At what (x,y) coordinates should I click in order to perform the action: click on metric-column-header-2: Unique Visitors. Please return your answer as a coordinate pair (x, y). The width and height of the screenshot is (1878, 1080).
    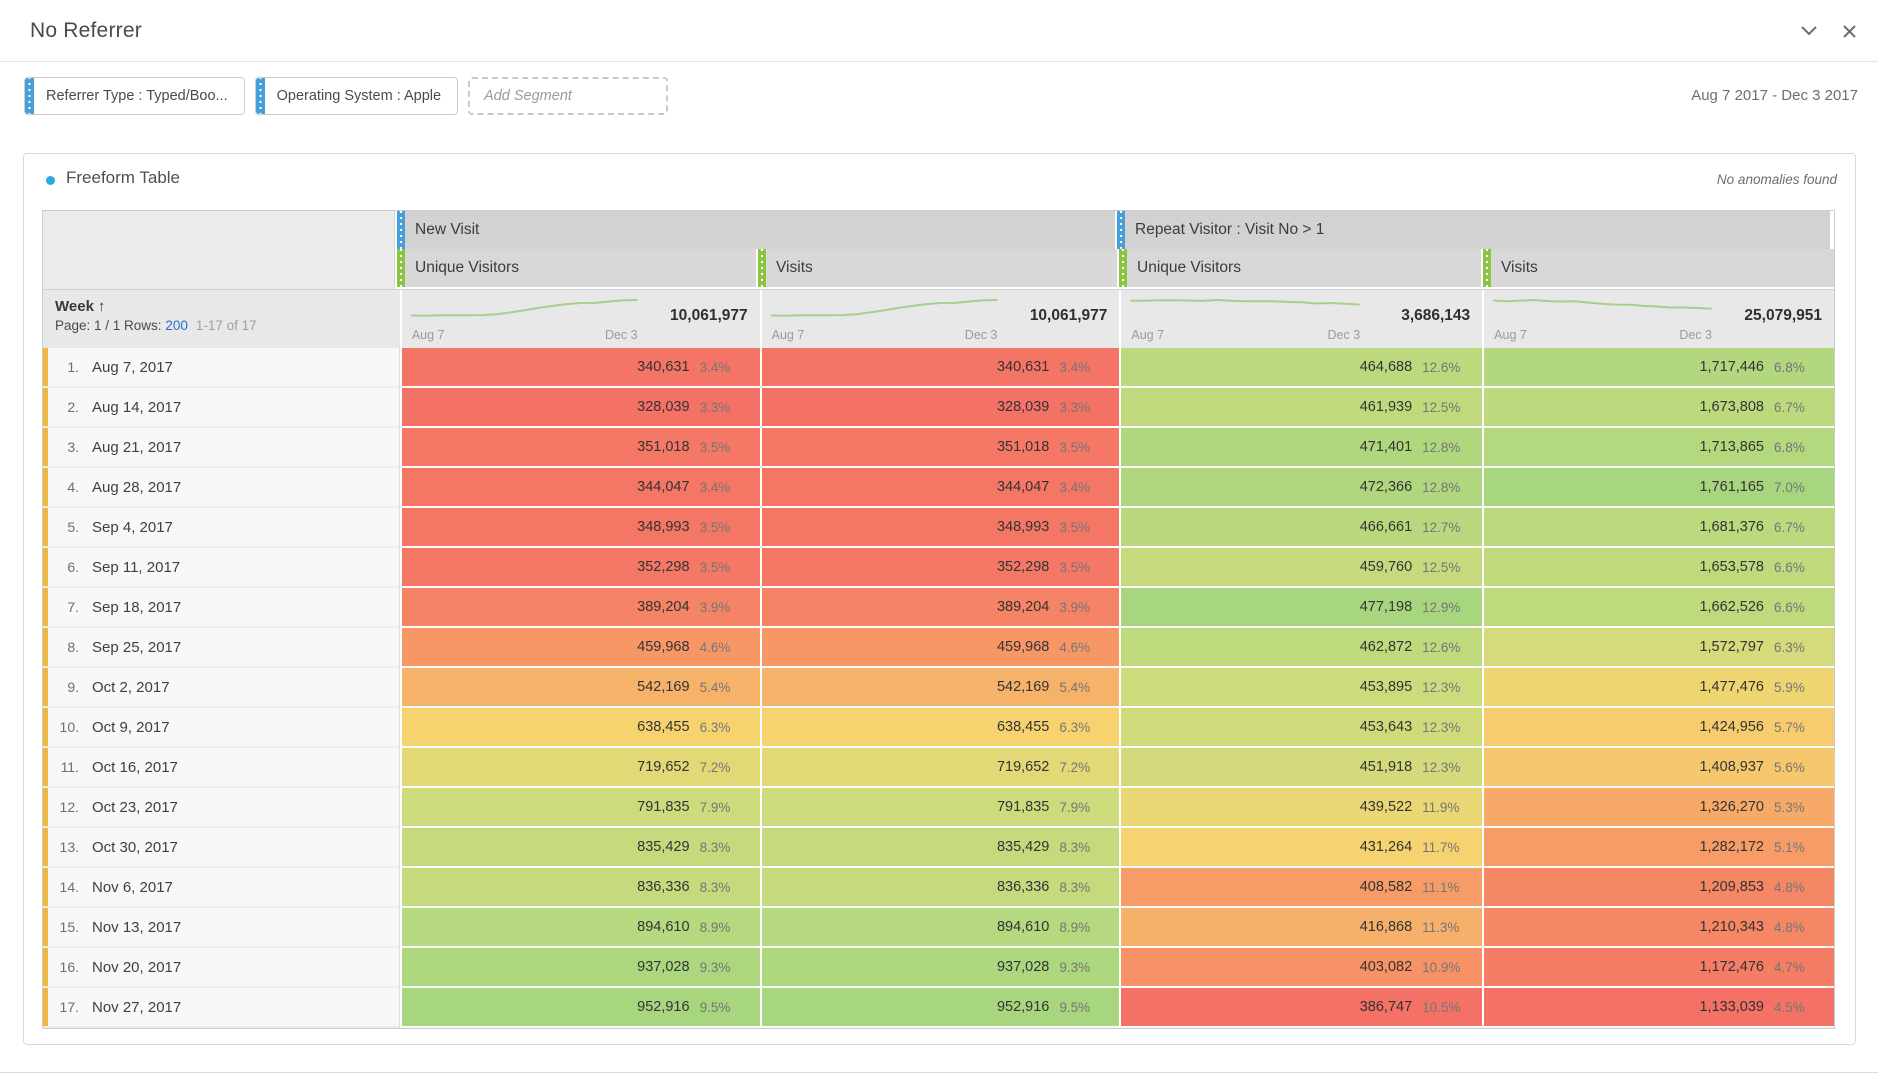
    Looking at the image, I should click on (1299, 268).